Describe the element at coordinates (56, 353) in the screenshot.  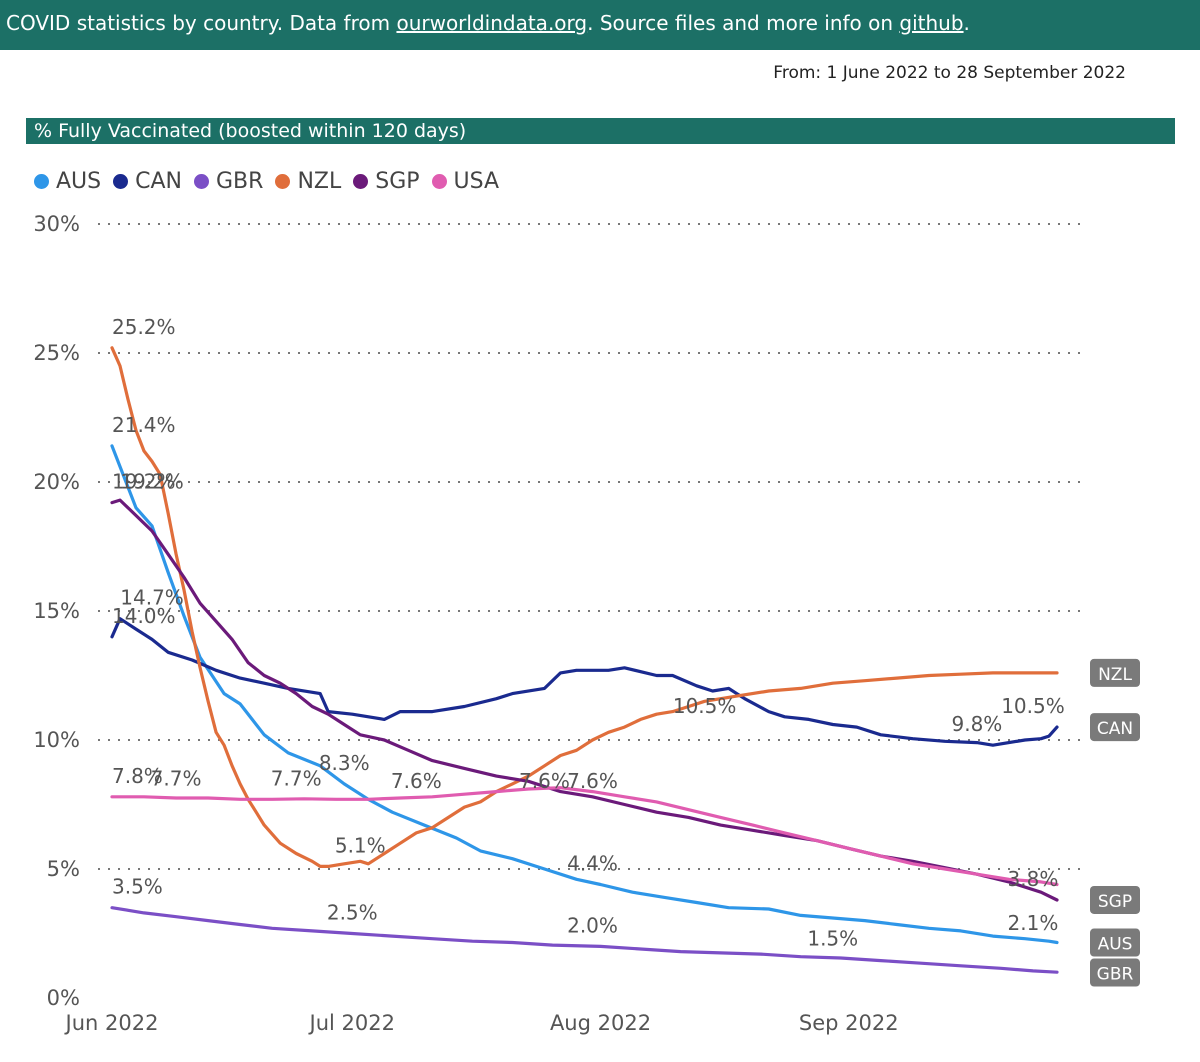
I see `y-tick-label: 25%` at that location.